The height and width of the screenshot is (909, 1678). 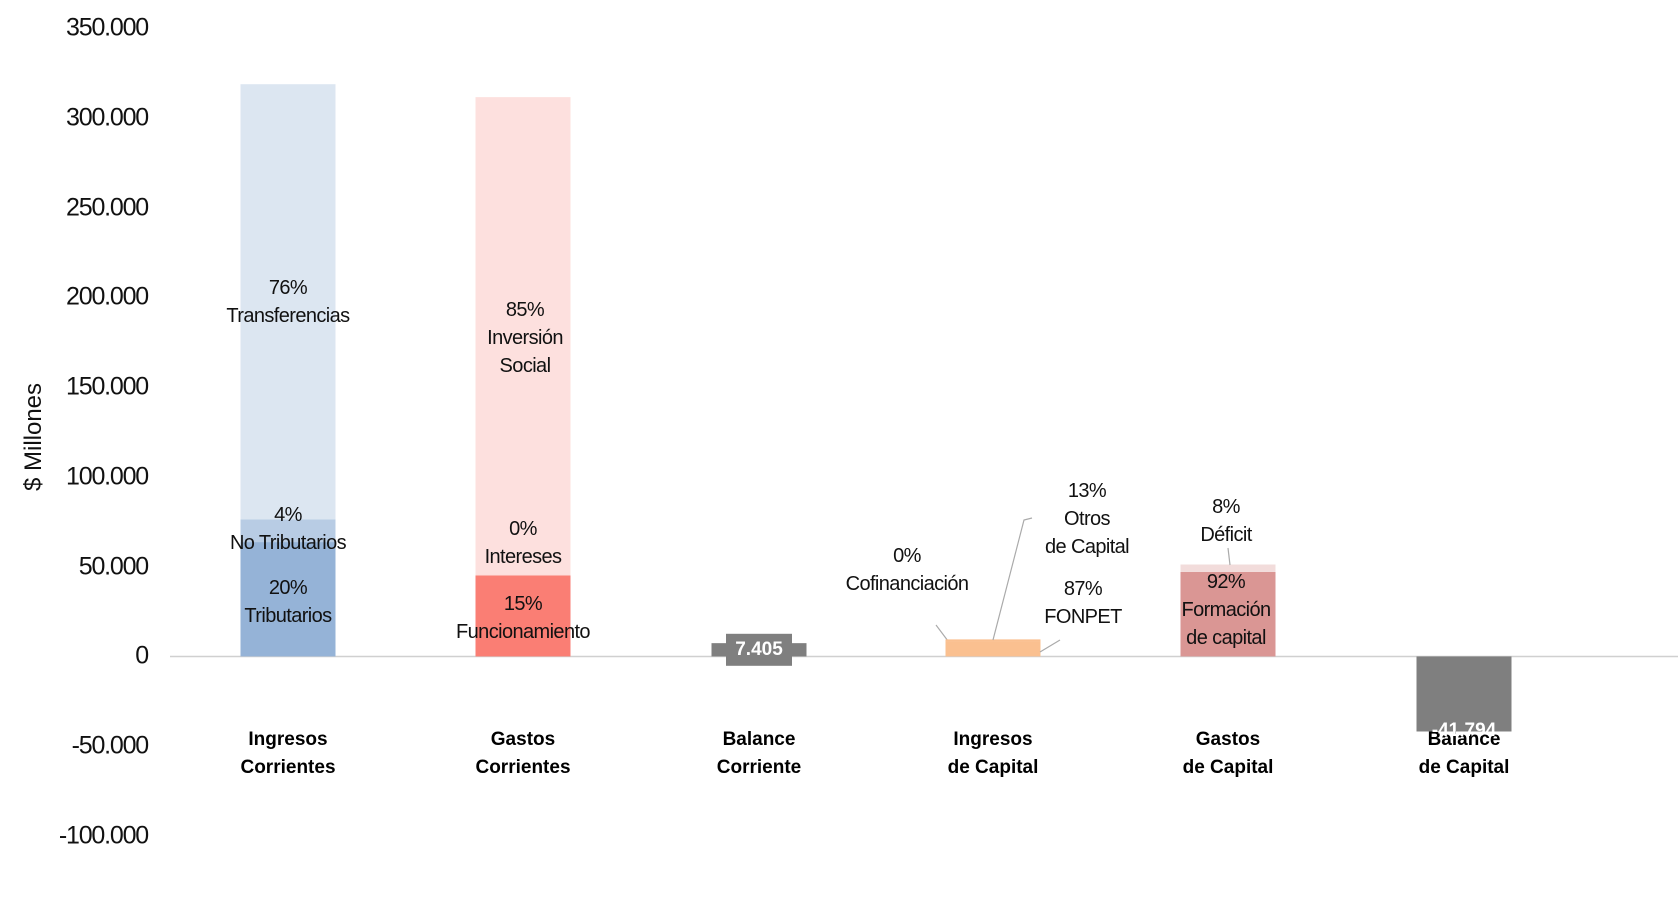 What do you see at coordinates (1083, 617) in the screenshot?
I see `segment-name: FONPET` at bounding box center [1083, 617].